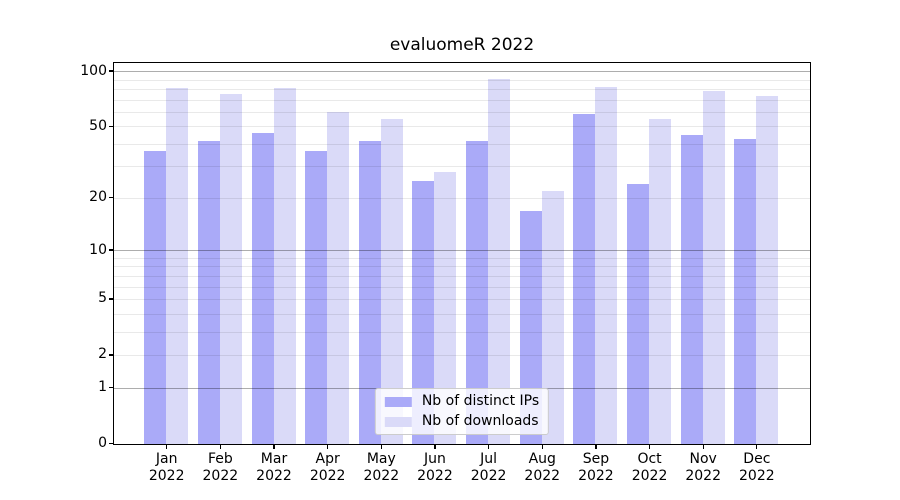 The image size is (900, 500). Describe the element at coordinates (703, 467) in the screenshot. I see `x-tick-label-nov: Nov 2022` at that location.